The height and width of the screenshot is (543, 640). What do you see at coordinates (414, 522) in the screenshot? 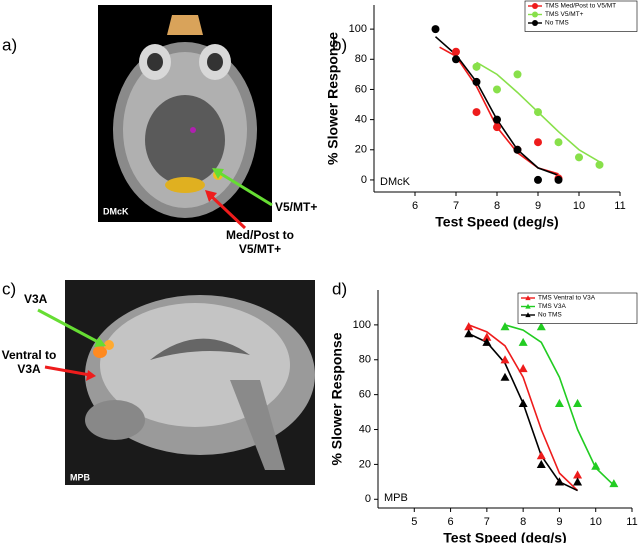
I see `x-tick-label: 5` at bounding box center [414, 522].